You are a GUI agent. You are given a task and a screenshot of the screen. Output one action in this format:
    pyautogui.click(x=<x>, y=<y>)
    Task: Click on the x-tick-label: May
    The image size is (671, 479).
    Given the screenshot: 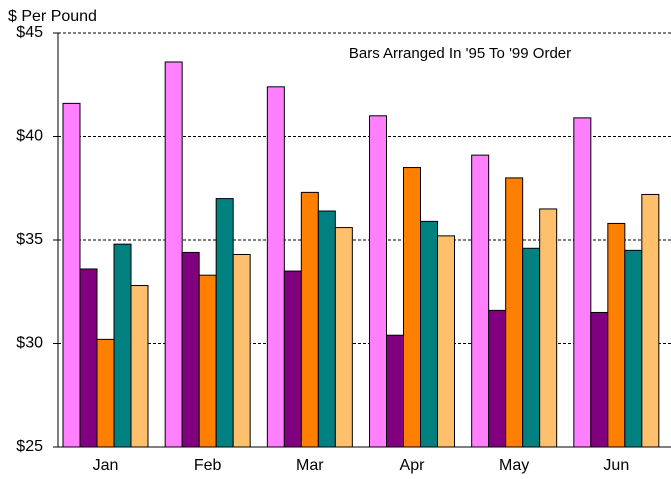 What is the action you would take?
    pyautogui.click(x=514, y=465)
    